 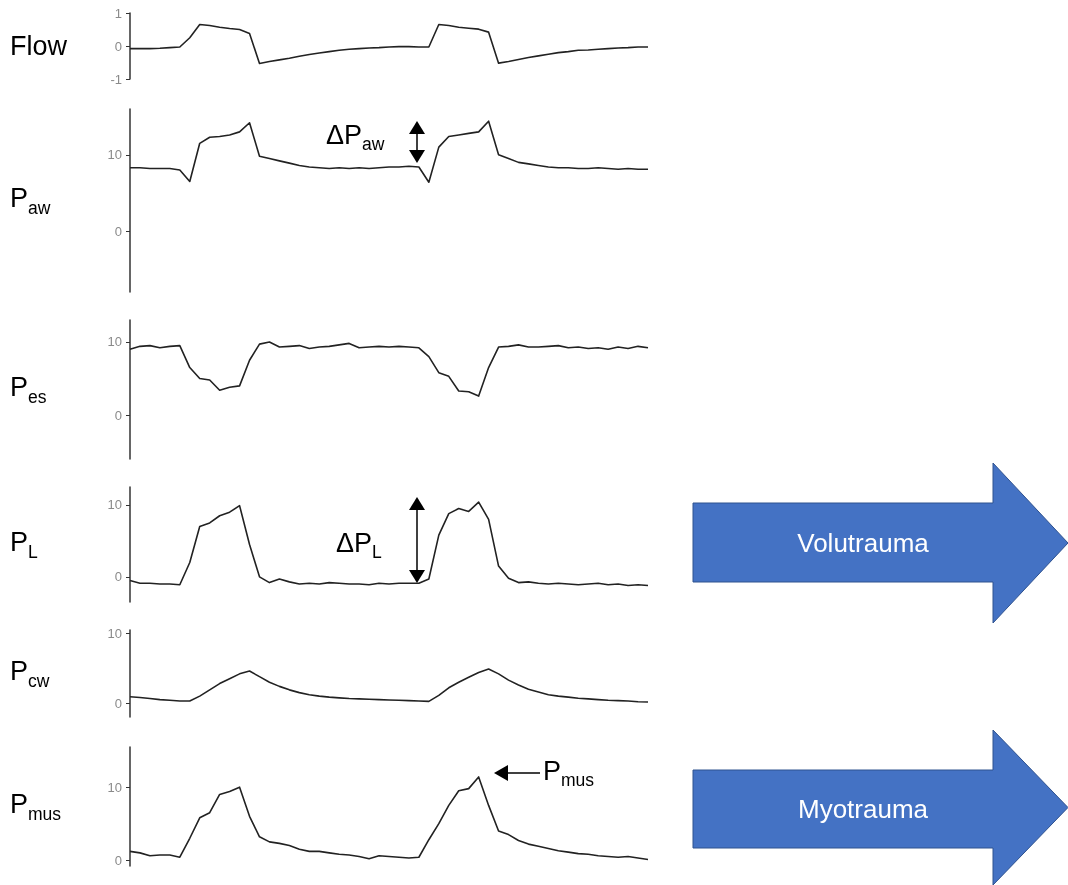 What do you see at coordinates (355, 138) in the screenshot?
I see `annotation: ΔP$_{aw}$` at bounding box center [355, 138].